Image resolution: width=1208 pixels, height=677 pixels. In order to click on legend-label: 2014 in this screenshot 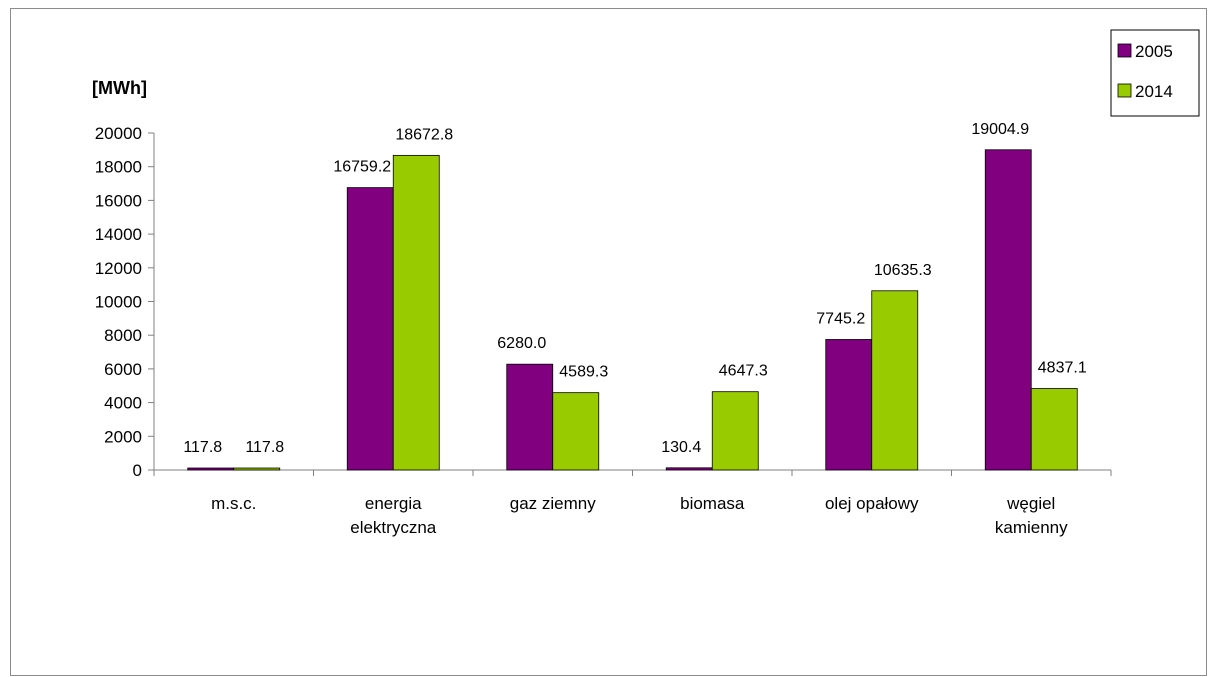, I will do `click(1154, 91)`.